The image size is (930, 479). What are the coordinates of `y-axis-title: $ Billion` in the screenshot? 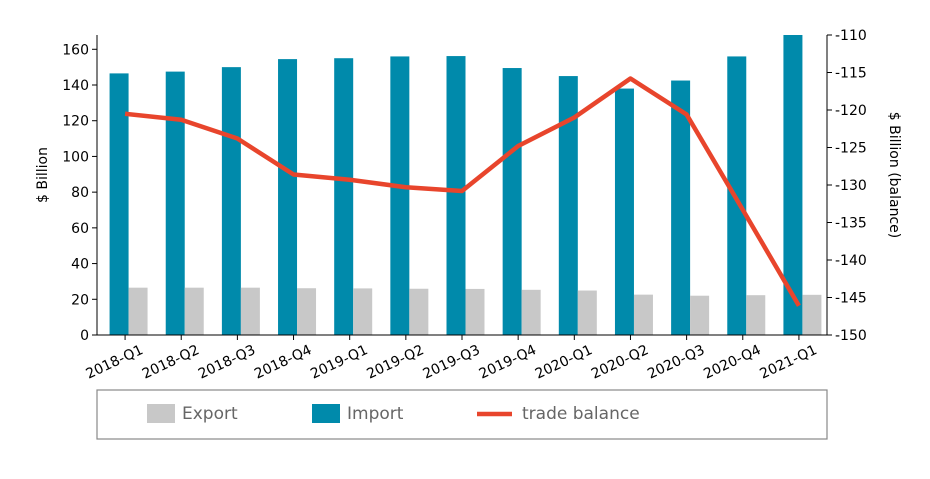 It's located at (43, 175).